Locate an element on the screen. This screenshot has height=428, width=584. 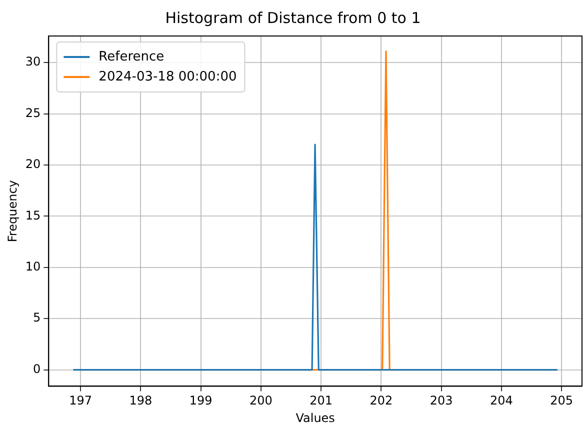
x-tick-label: 197 is located at coordinates (80, 401).